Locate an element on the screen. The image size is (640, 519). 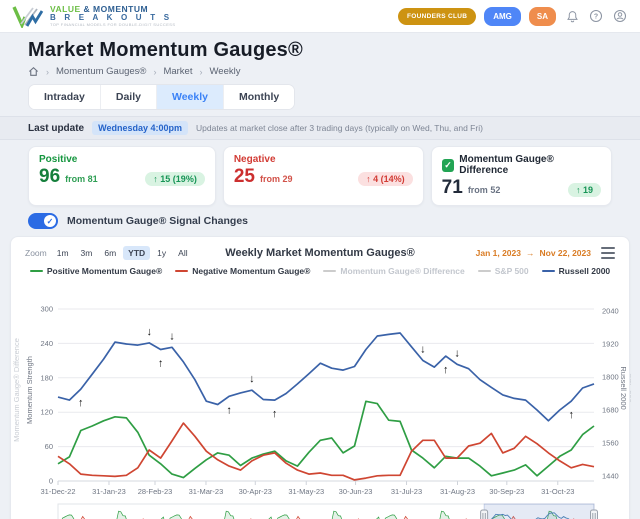
svg-text: 1440 is located at coordinates (610, 476).